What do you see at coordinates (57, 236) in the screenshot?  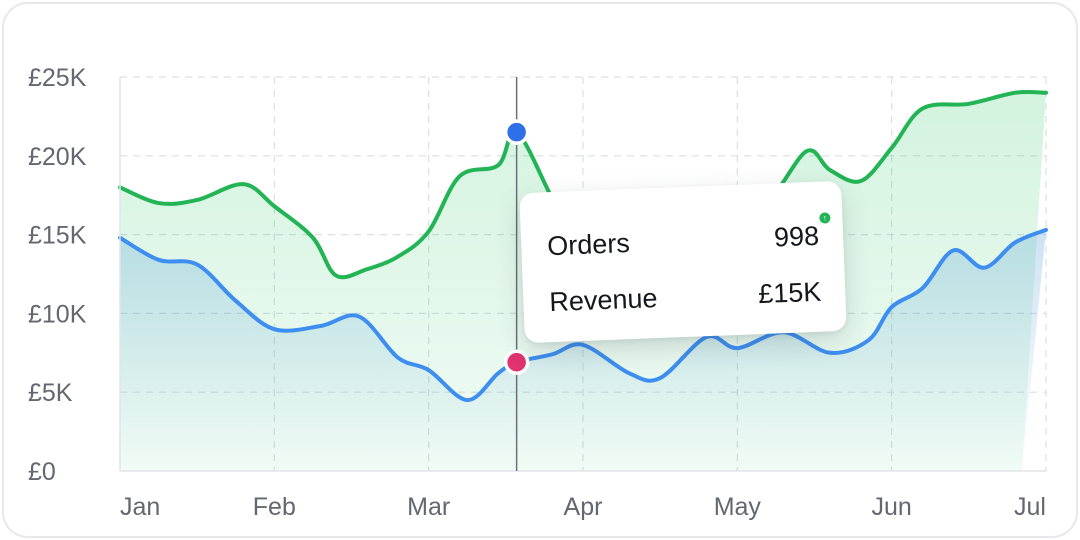 I see `y-tick-label: £15K` at bounding box center [57, 236].